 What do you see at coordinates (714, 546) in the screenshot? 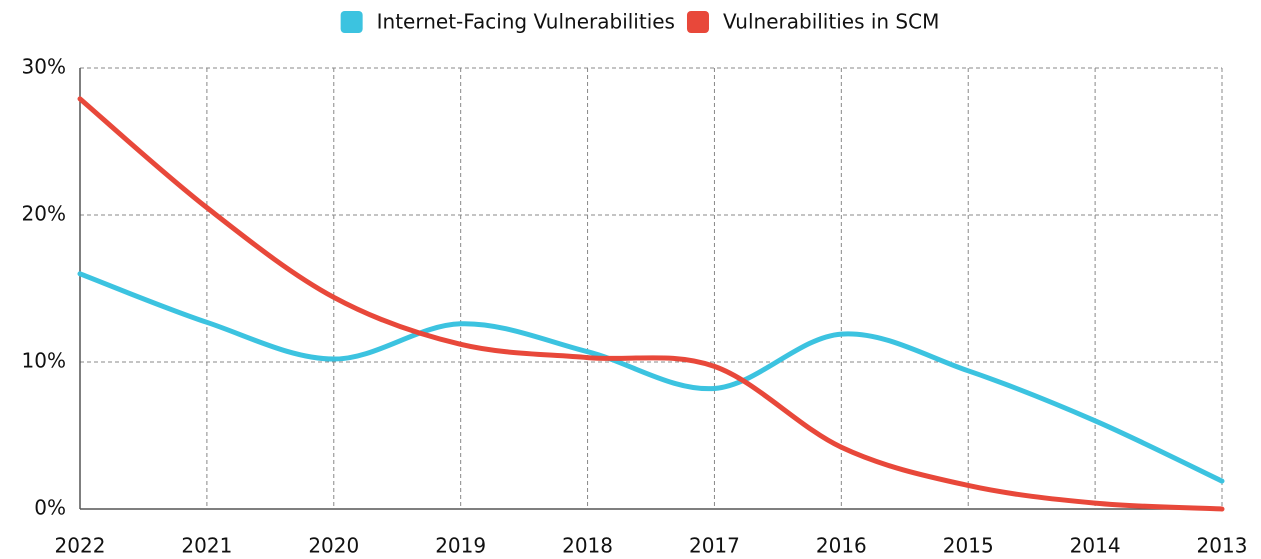
I see `x-tick-label: 2017` at bounding box center [714, 546].